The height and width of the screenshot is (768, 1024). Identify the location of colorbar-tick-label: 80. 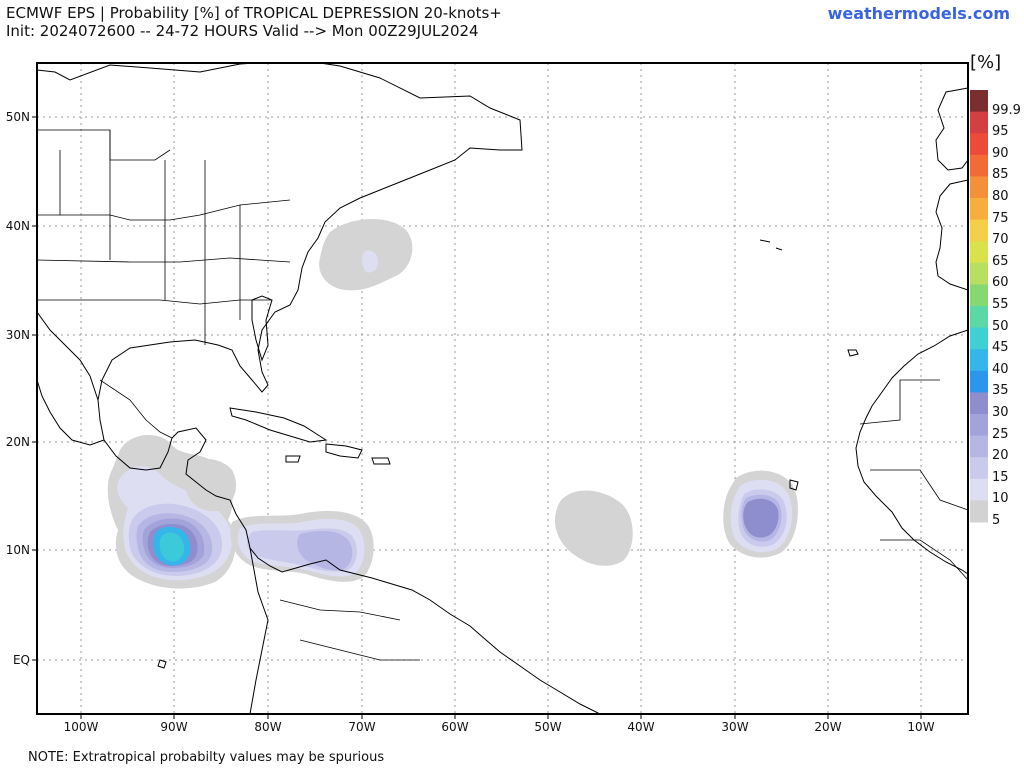
(1000, 196).